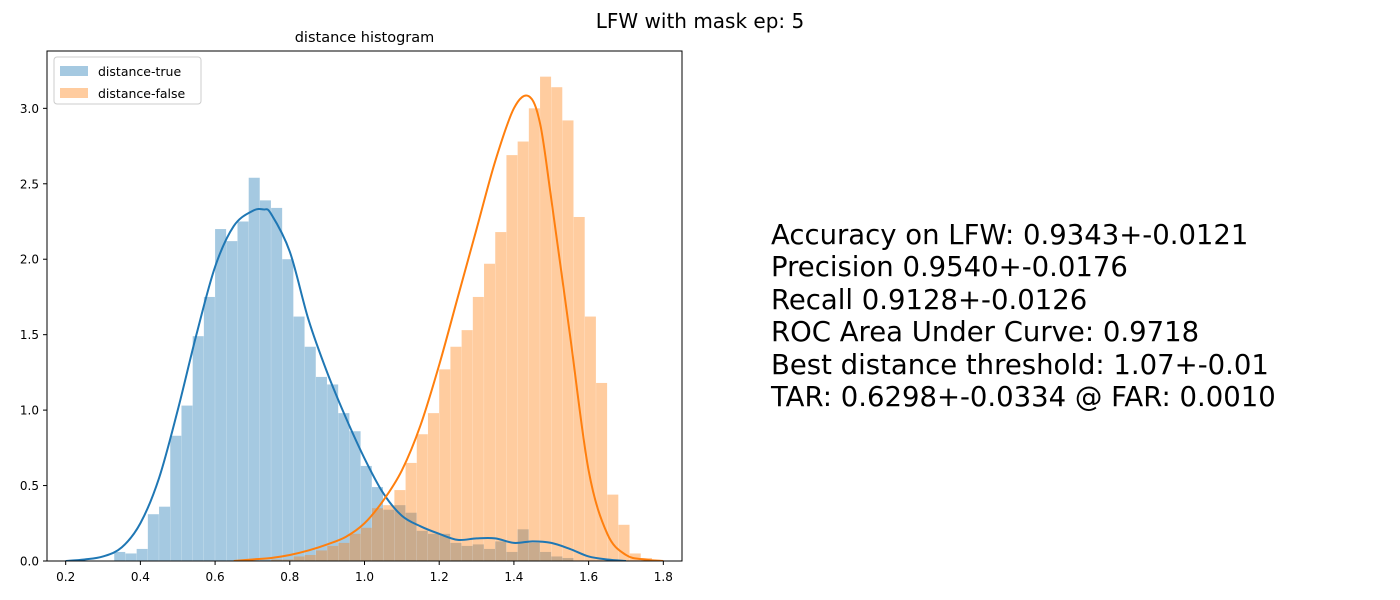 This screenshot has height=600, width=1400. Describe the element at coordinates (1023, 397) in the screenshot. I see `stat-tar-far: TAR: 0.6298+-0.0334 @ FAR: 0.0010` at that location.